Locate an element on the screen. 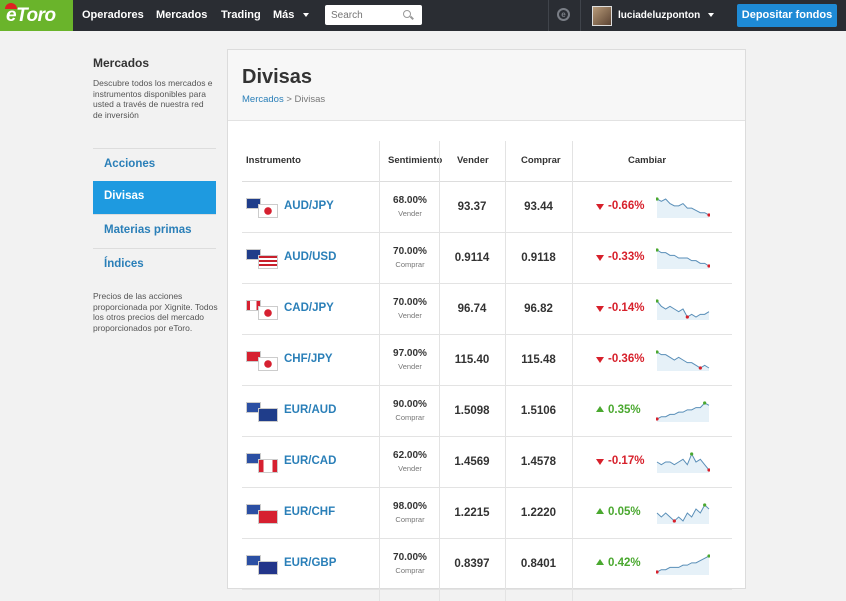  instrument-link: AUD/JPY is located at coordinates (309, 206).